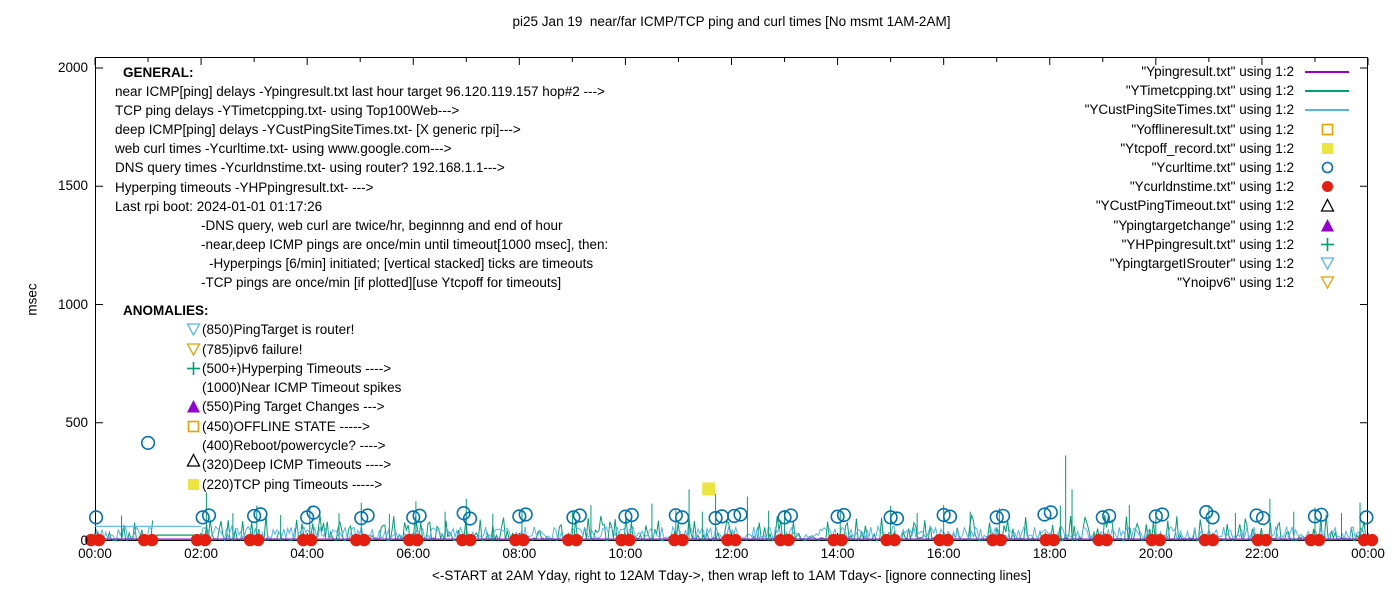 The width and height of the screenshot is (1400, 600). What do you see at coordinates (1209, 91) in the screenshot?
I see `legend-label: "YTimetcpping.txt" using 1:2` at bounding box center [1209, 91].